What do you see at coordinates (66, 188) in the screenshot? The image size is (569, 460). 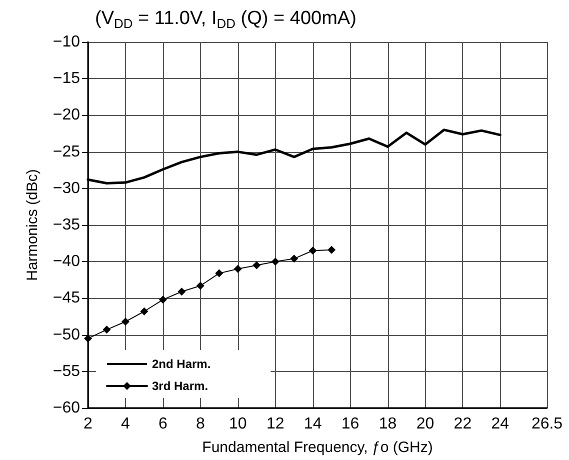 I see `y-tick-label: −30` at bounding box center [66, 188].